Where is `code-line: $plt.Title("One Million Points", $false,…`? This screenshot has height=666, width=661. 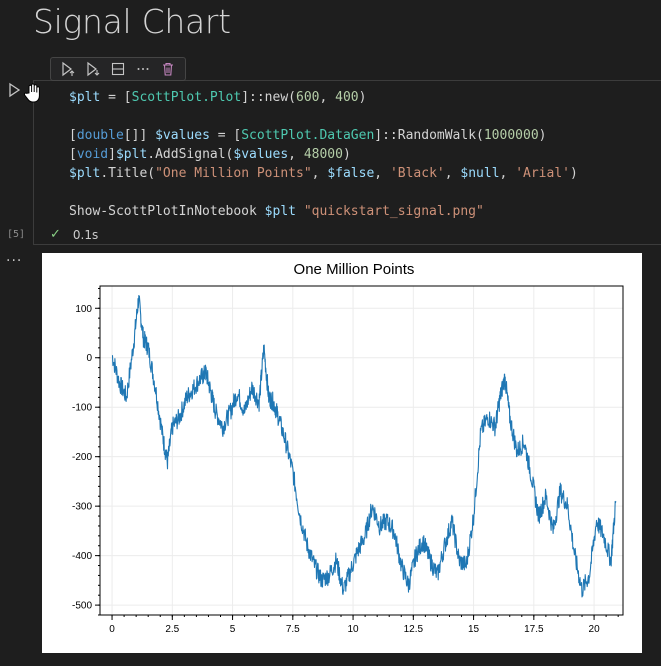
code-line: $plt.Title("One Million Points", $false,… is located at coordinates (323, 173).